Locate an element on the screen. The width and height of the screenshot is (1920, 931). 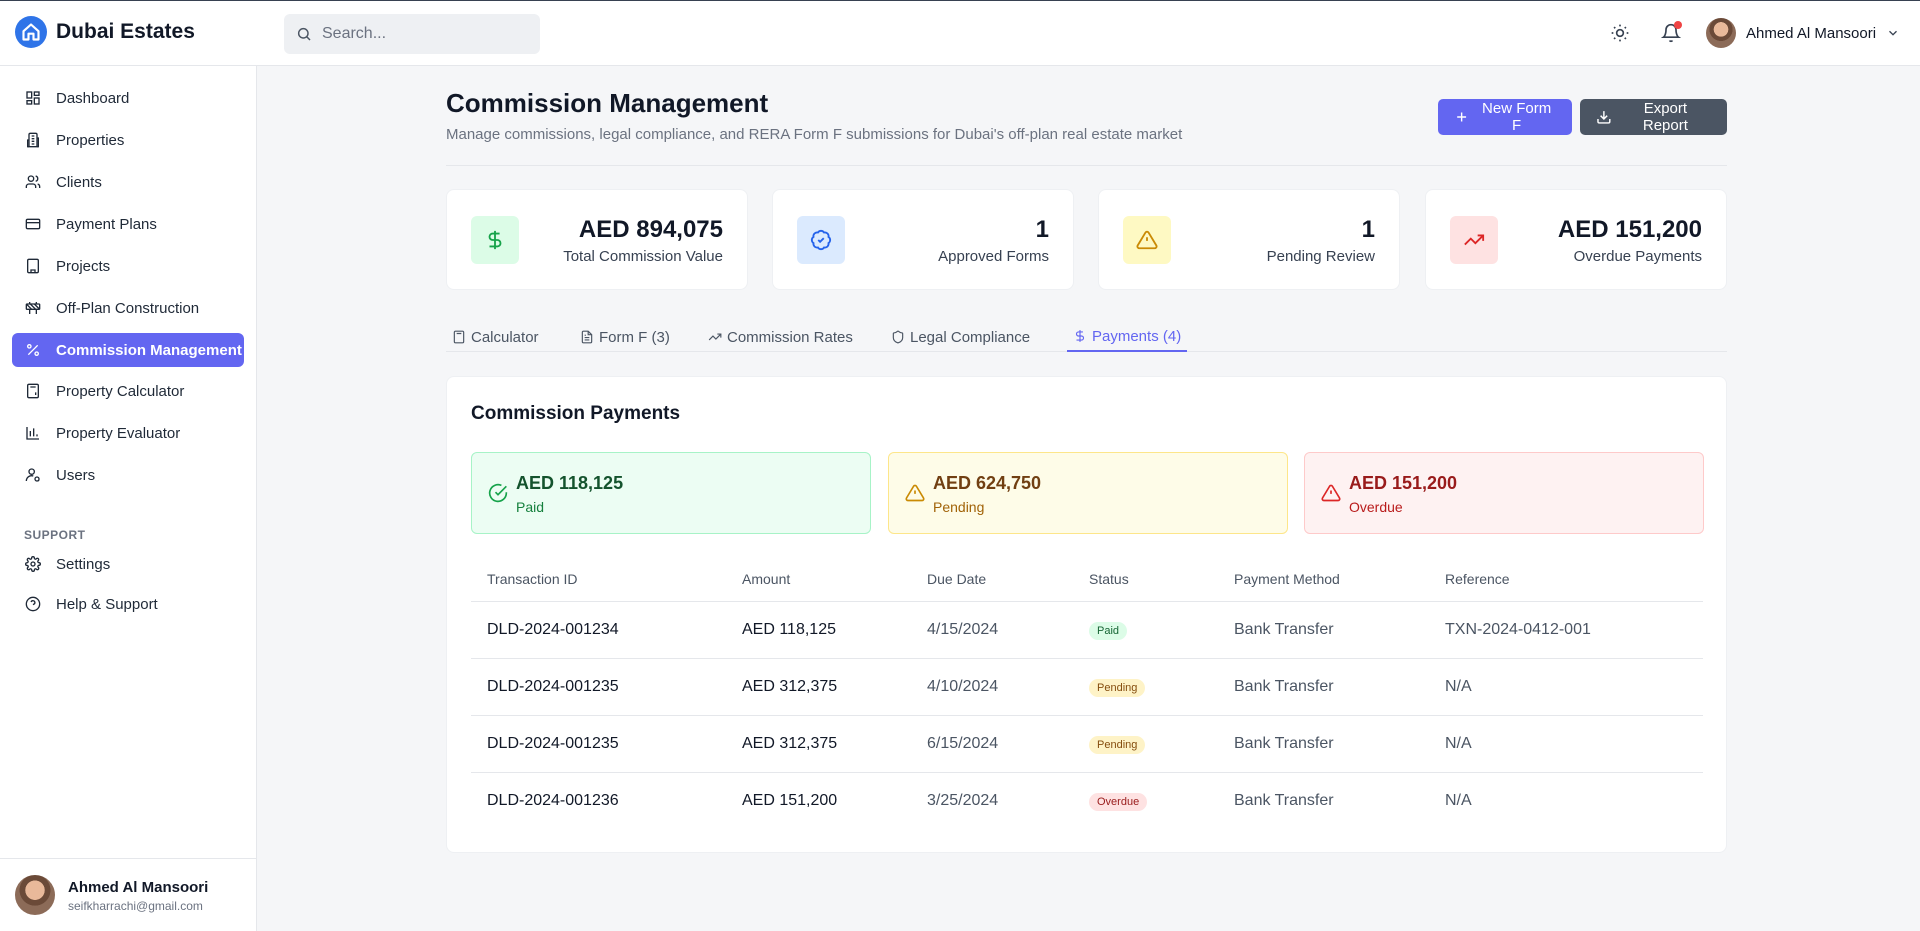
amount: AED 151,200 is located at coordinates (790, 800).